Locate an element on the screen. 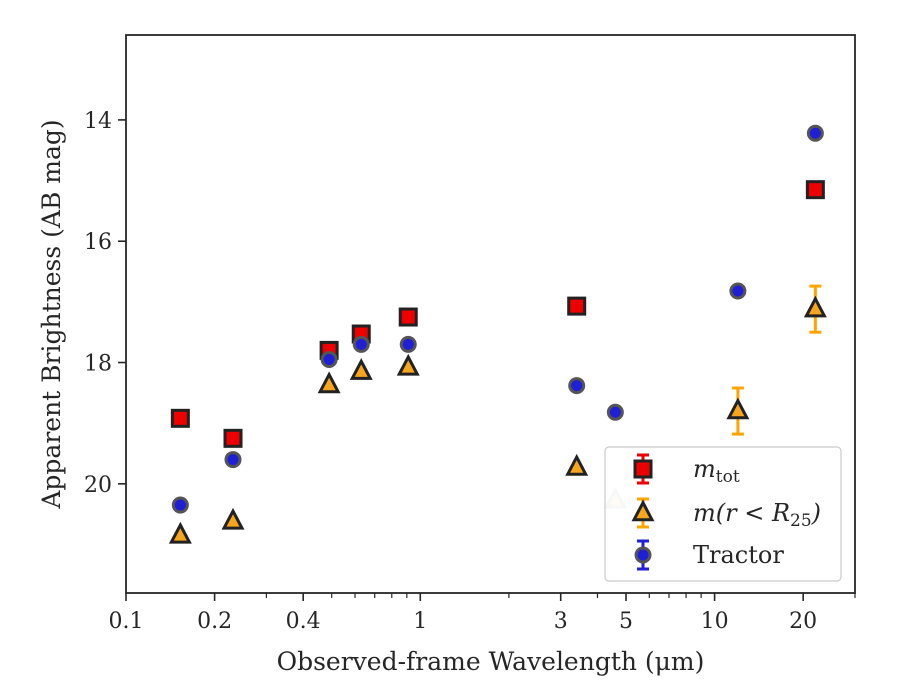 The image size is (900, 700). legend-label: mtot is located at coordinates (716, 471).